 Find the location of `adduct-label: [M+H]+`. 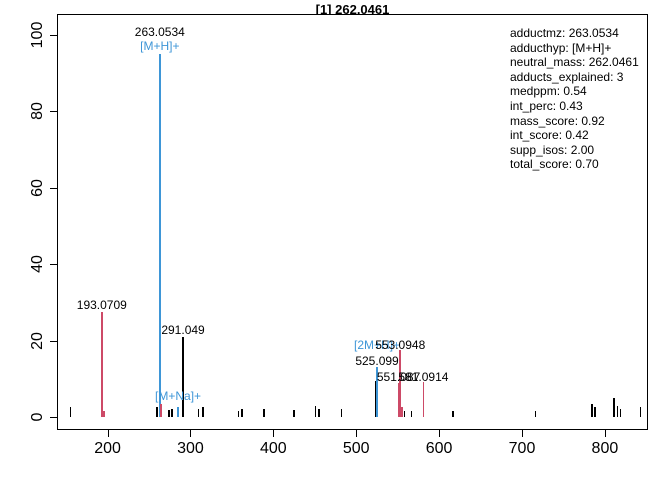

adduct-label: [M+H]+ is located at coordinates (160, 46).